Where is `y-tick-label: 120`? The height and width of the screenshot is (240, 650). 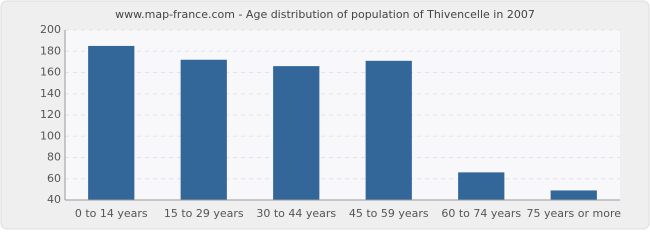
y-tick-label: 120 is located at coordinates (50, 114).